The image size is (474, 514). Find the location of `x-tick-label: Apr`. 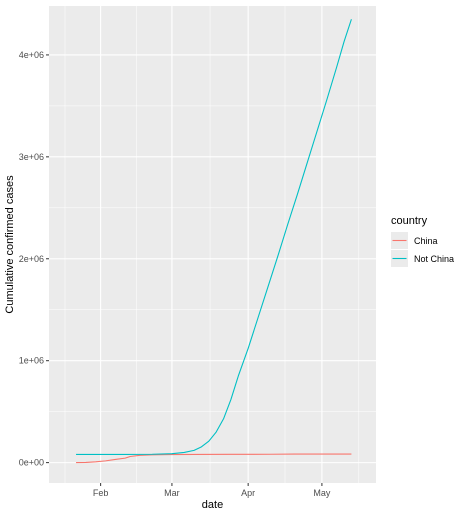

x-tick-label: Apr is located at coordinates (248, 493).